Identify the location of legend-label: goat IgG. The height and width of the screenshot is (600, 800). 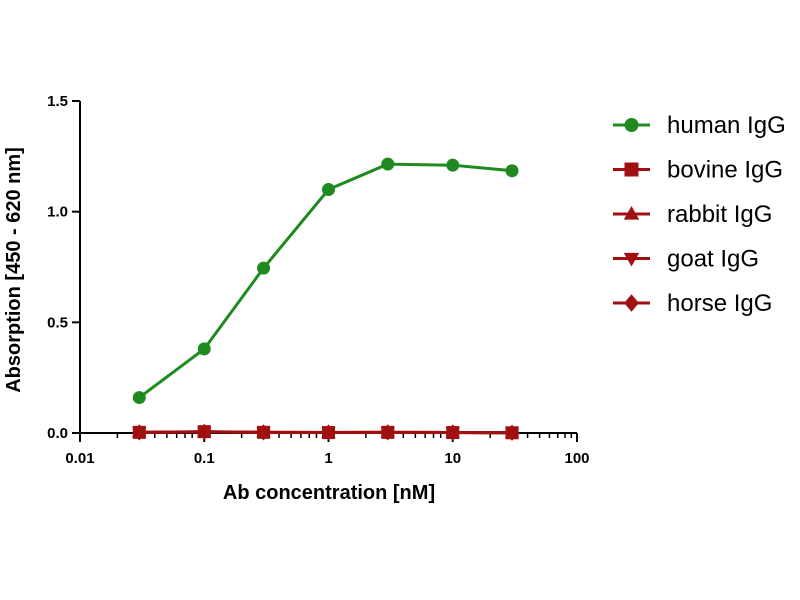
(713, 259).